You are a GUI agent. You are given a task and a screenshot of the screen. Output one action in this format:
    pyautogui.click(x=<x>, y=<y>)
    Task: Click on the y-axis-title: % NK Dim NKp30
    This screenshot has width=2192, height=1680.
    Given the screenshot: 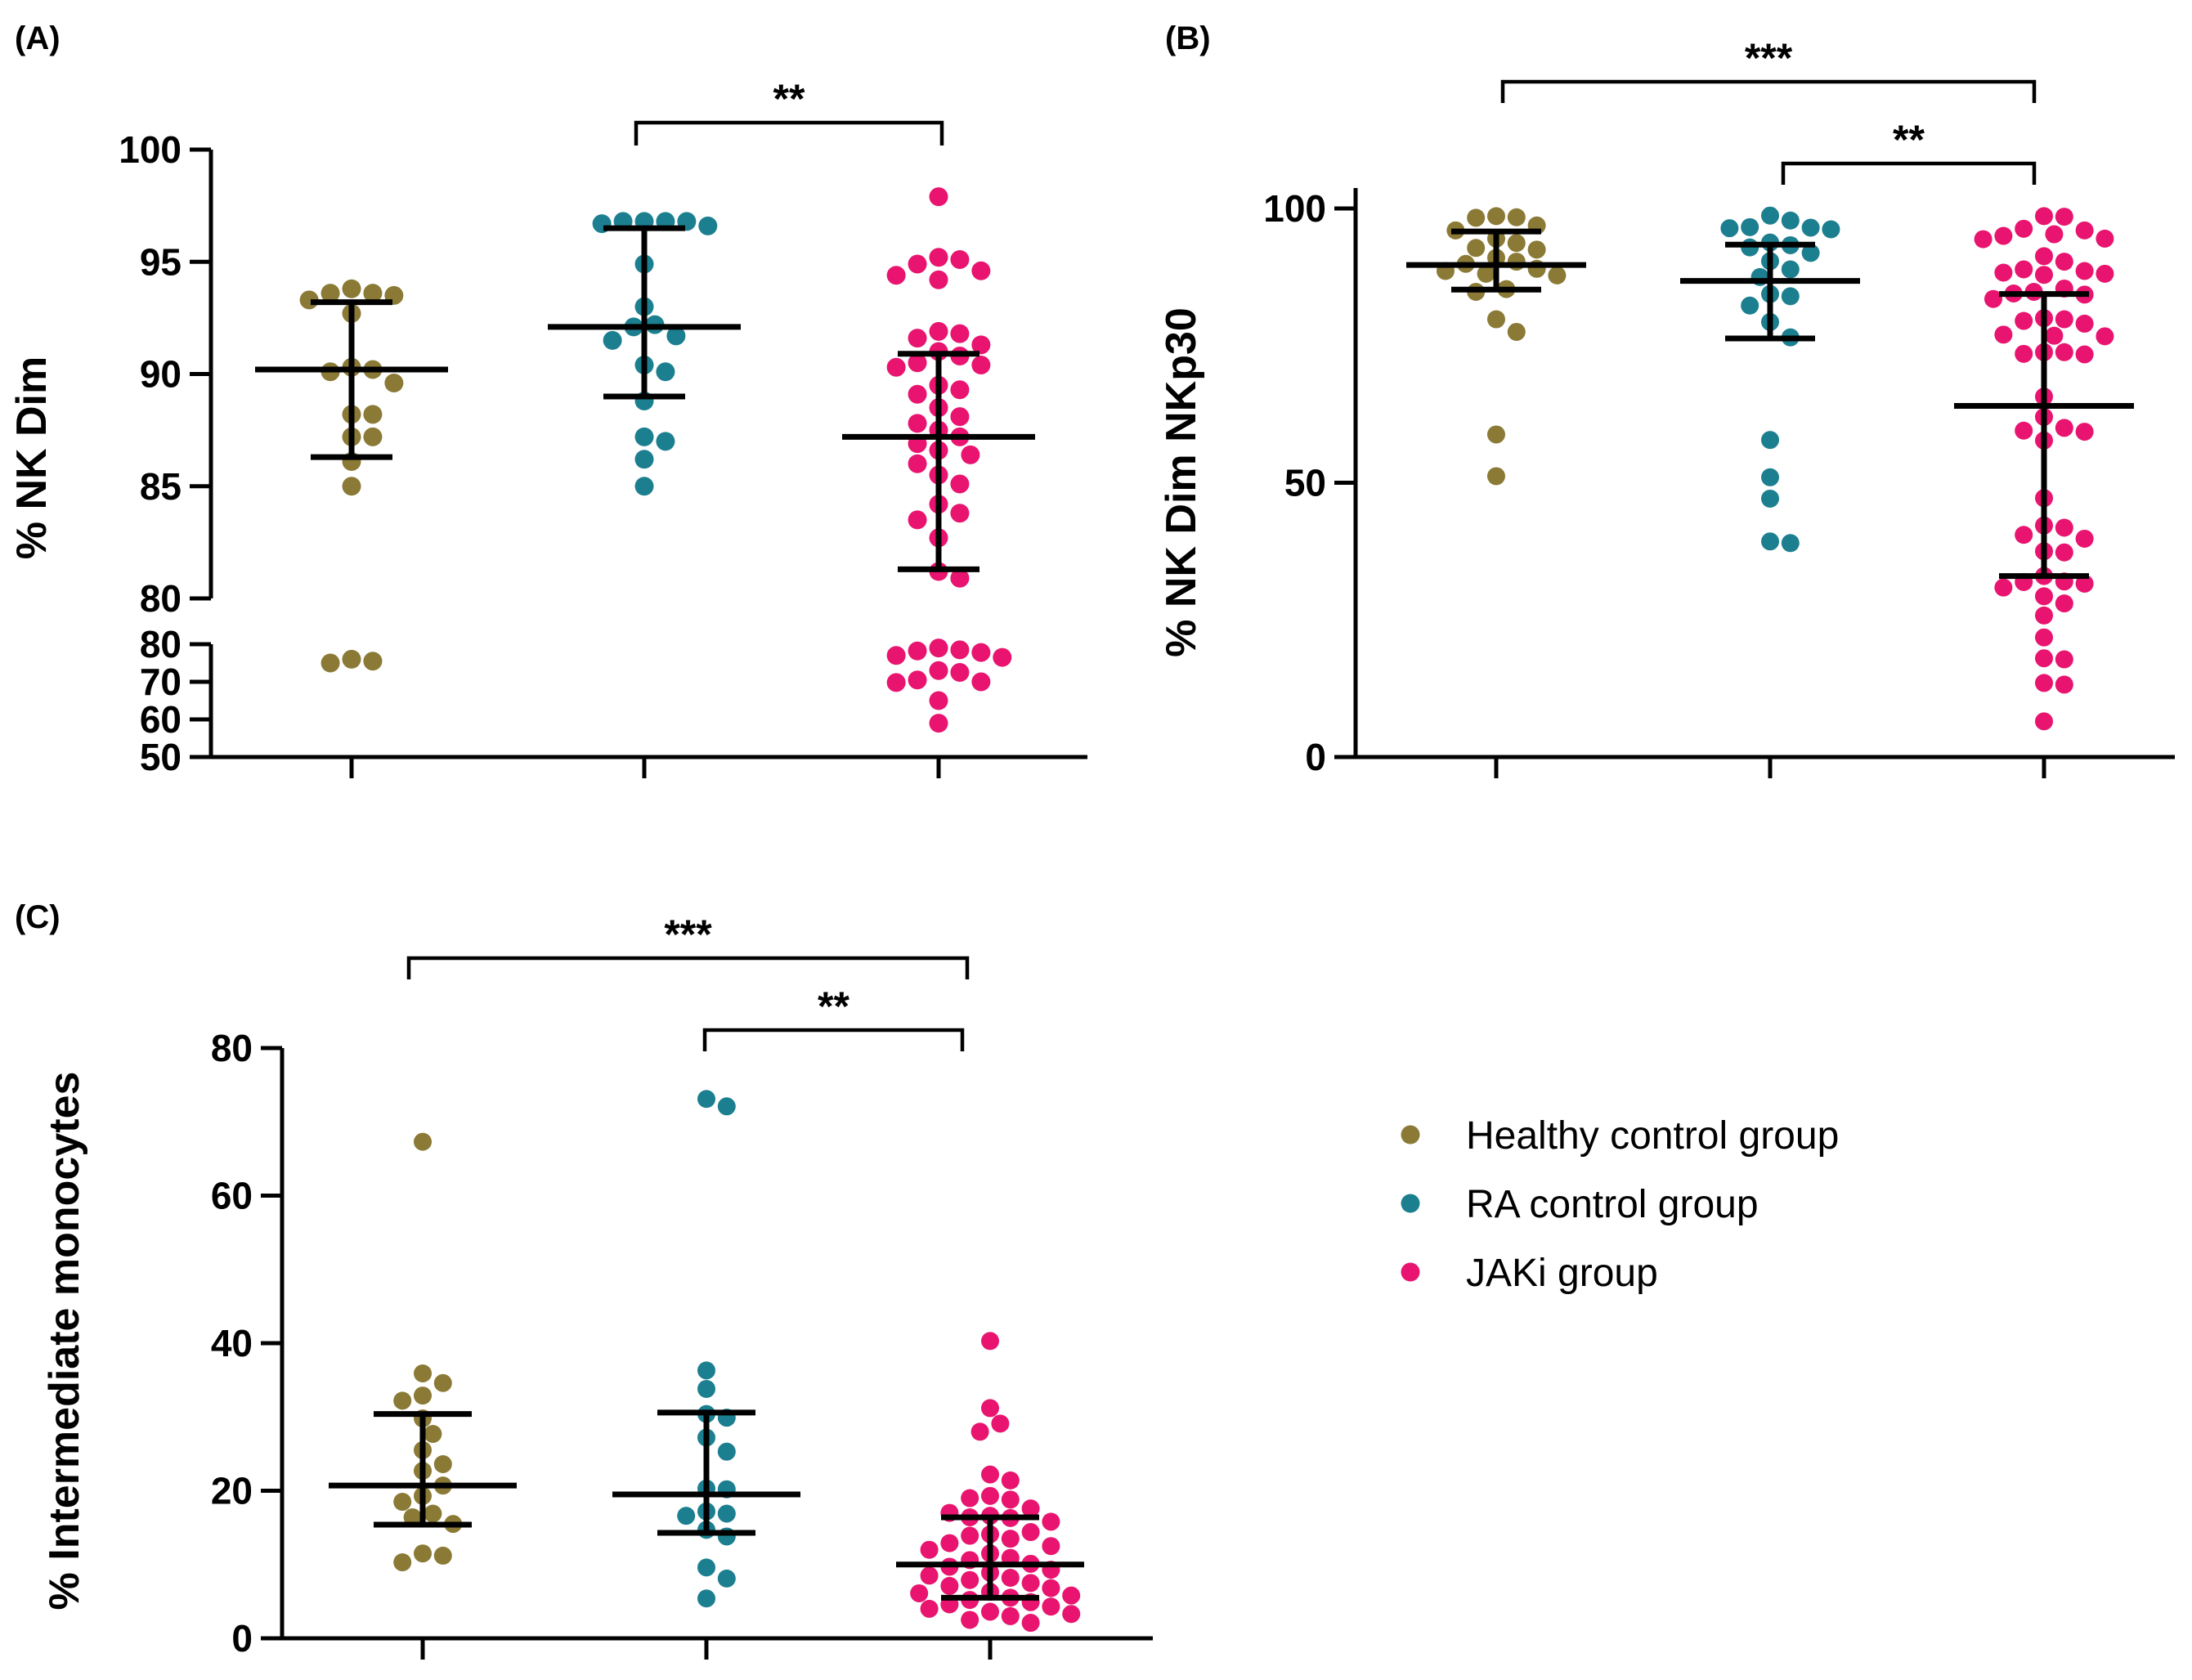 What is the action you would take?
    pyautogui.click(x=1181, y=482)
    